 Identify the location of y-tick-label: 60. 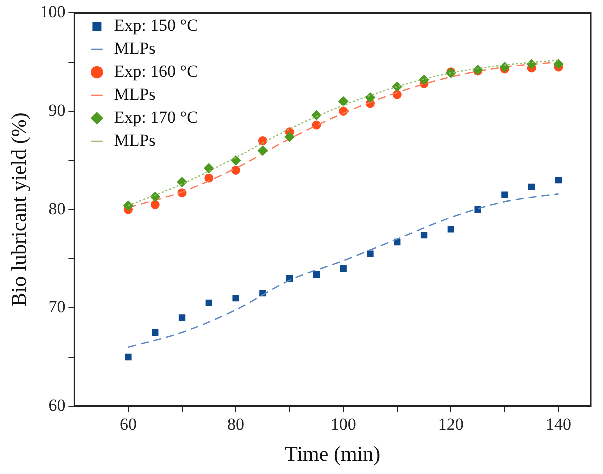
(57, 405).